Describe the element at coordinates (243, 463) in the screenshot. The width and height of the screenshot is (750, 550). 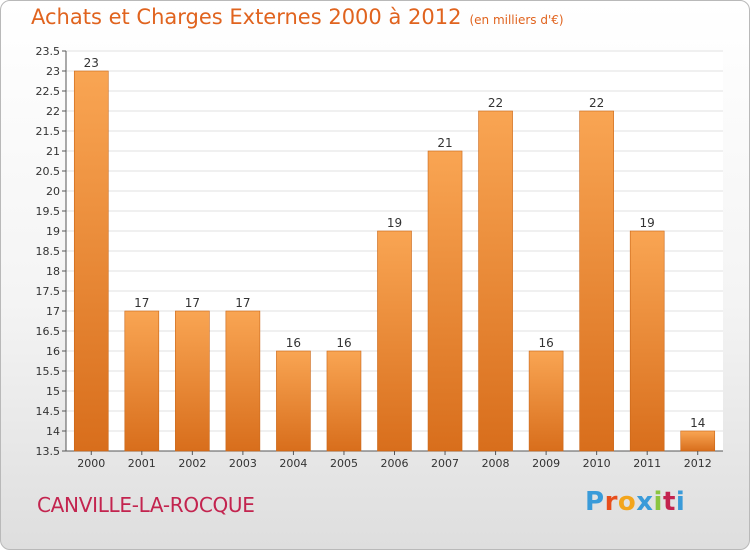
I see `x-tick-label: 2003` at that location.